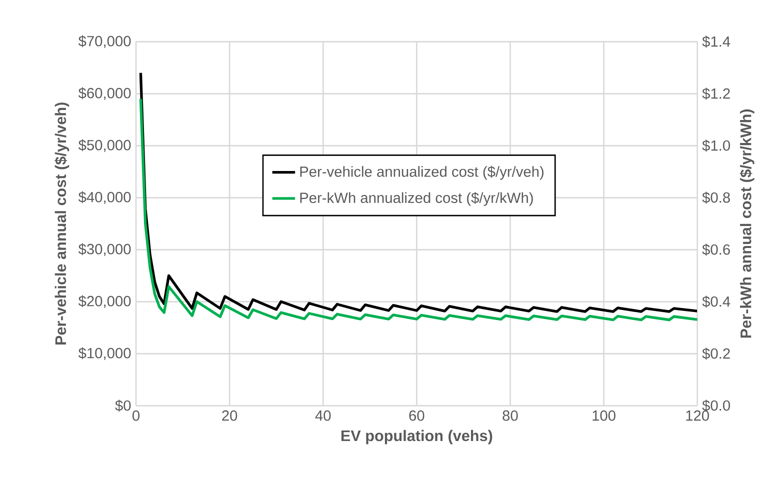 Image resolution: width=762 pixels, height=487 pixels. I want to click on y2-tick-label: $0.2, so click(716, 354).